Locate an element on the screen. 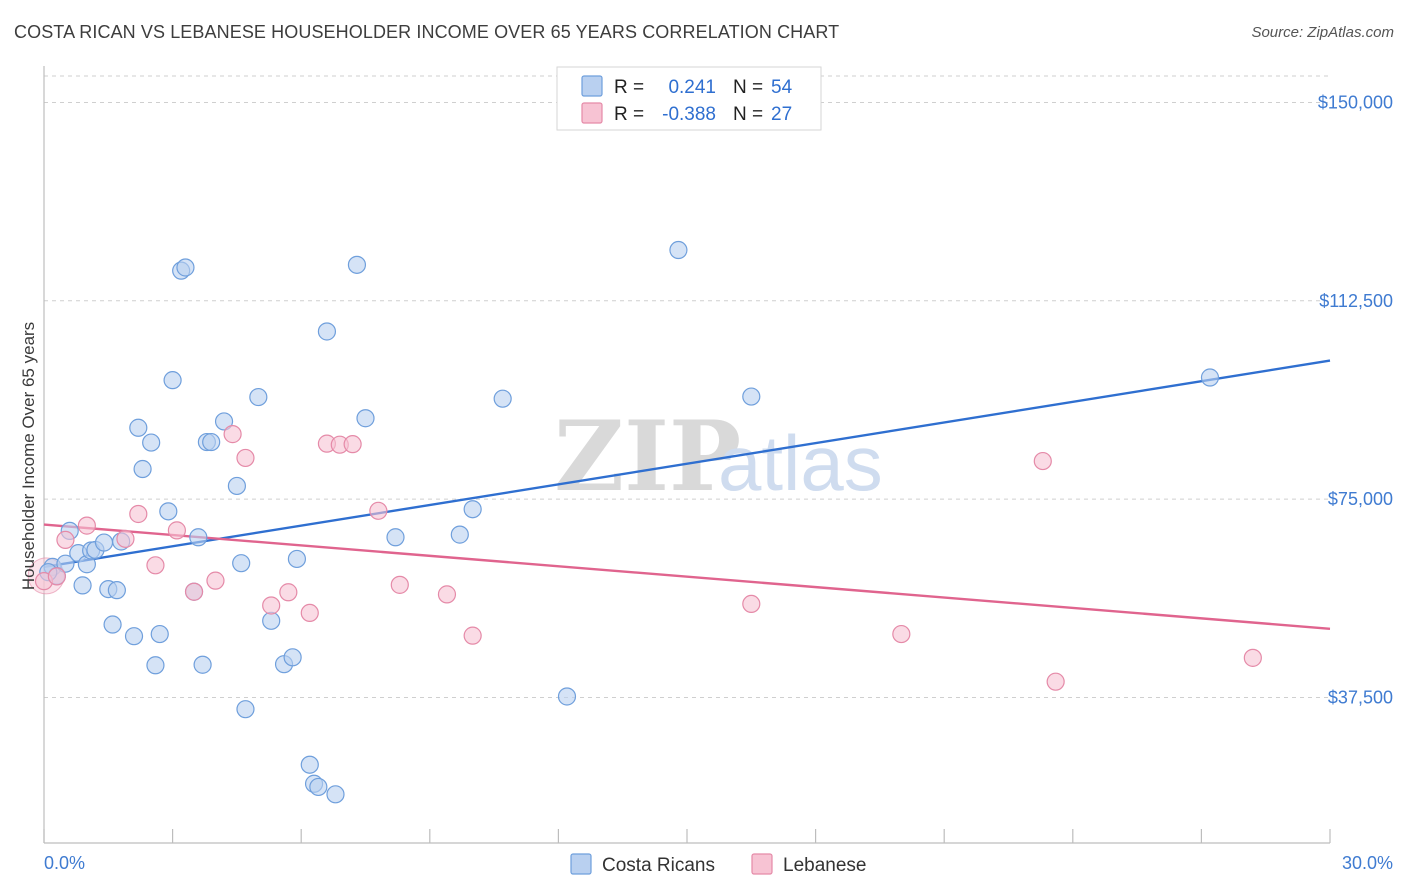 The width and height of the screenshot is (1406, 892). x-tick-label-0: 0.0% is located at coordinates (64, 863).